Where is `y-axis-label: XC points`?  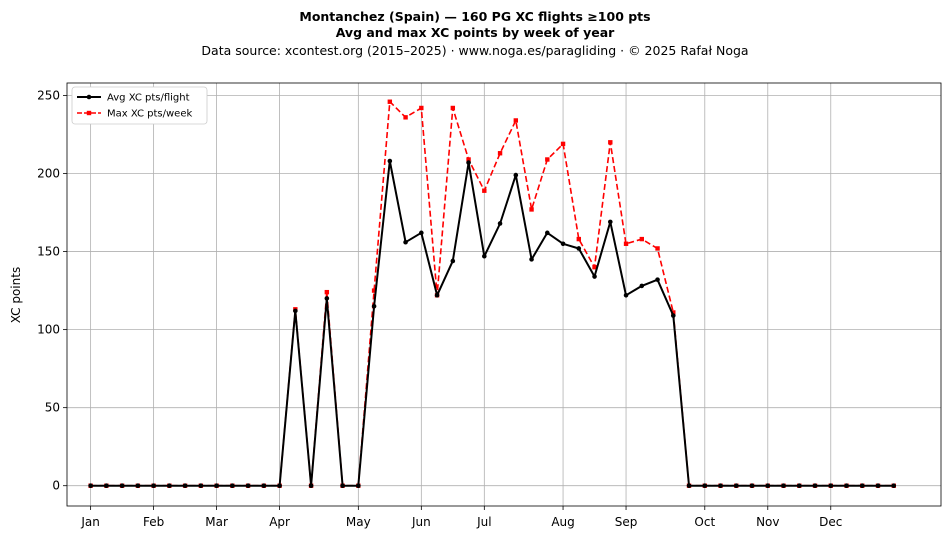
y-axis-label: XC points is located at coordinates (16, 295).